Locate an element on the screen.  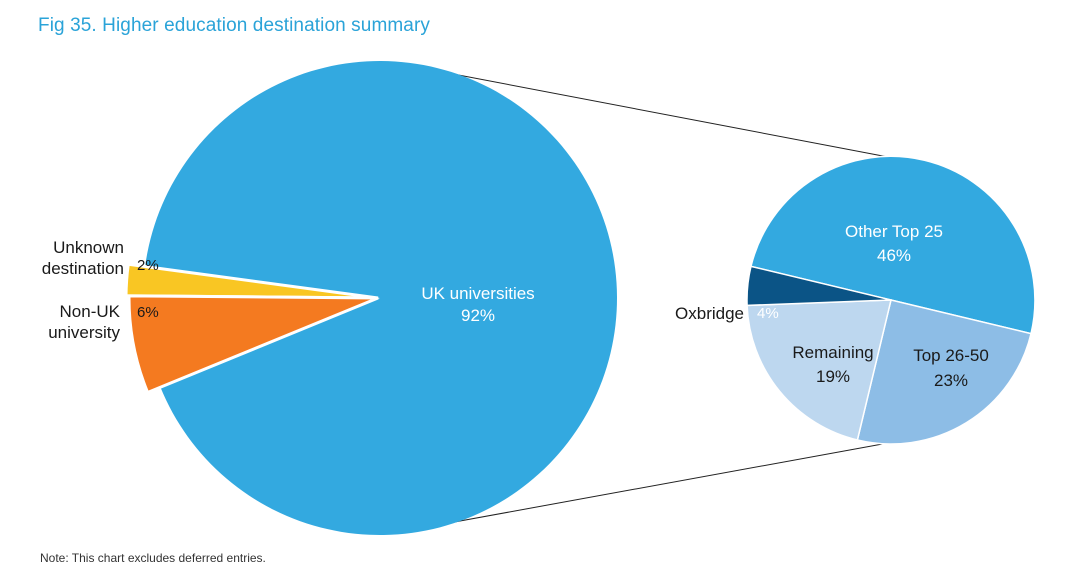
value-uk-universities: 92% is located at coordinates (478, 315).